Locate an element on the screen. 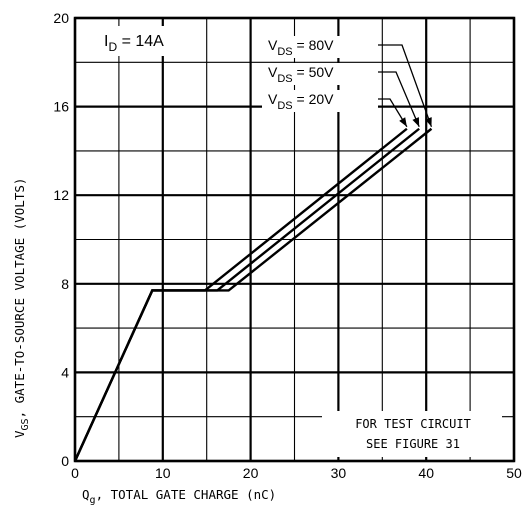  x-tick-label: 20 is located at coordinates (251, 473).